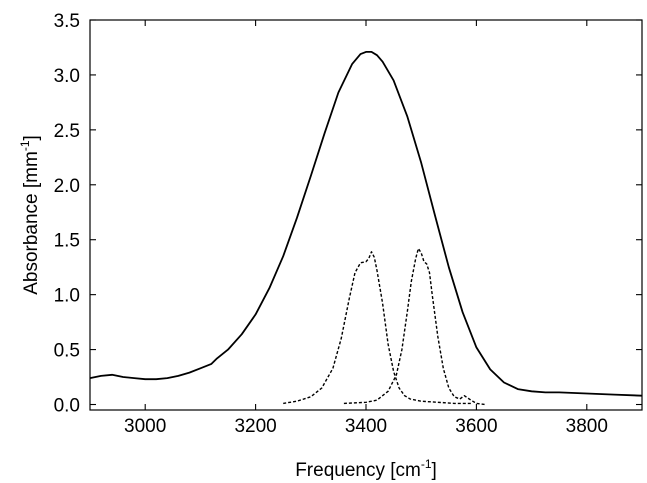  Describe the element at coordinates (255, 426) in the screenshot. I see `x-tick-label: 3200` at that location.